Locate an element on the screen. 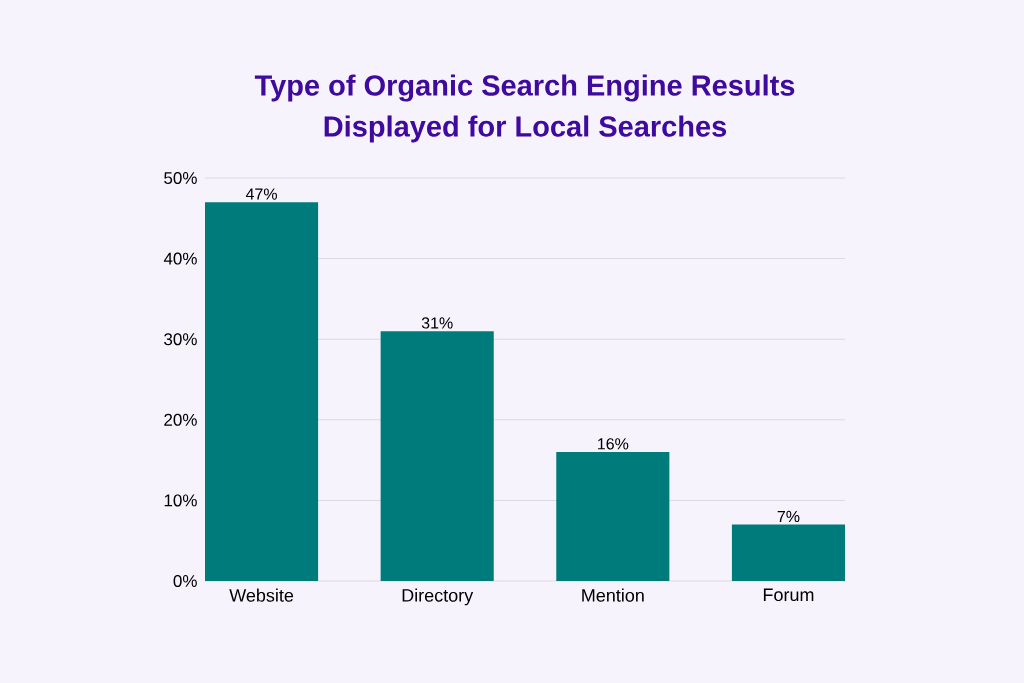 This screenshot has height=683, width=1024. y-tick-label: 50% is located at coordinates (180, 178).